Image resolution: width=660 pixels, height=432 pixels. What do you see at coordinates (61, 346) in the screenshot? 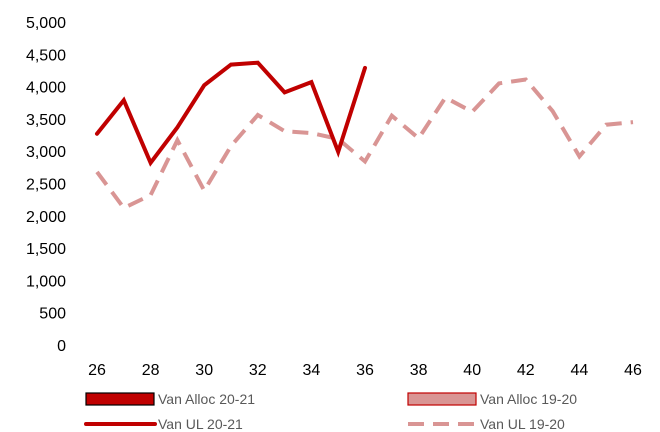
I see `y-tick-label: 0` at bounding box center [61, 346].